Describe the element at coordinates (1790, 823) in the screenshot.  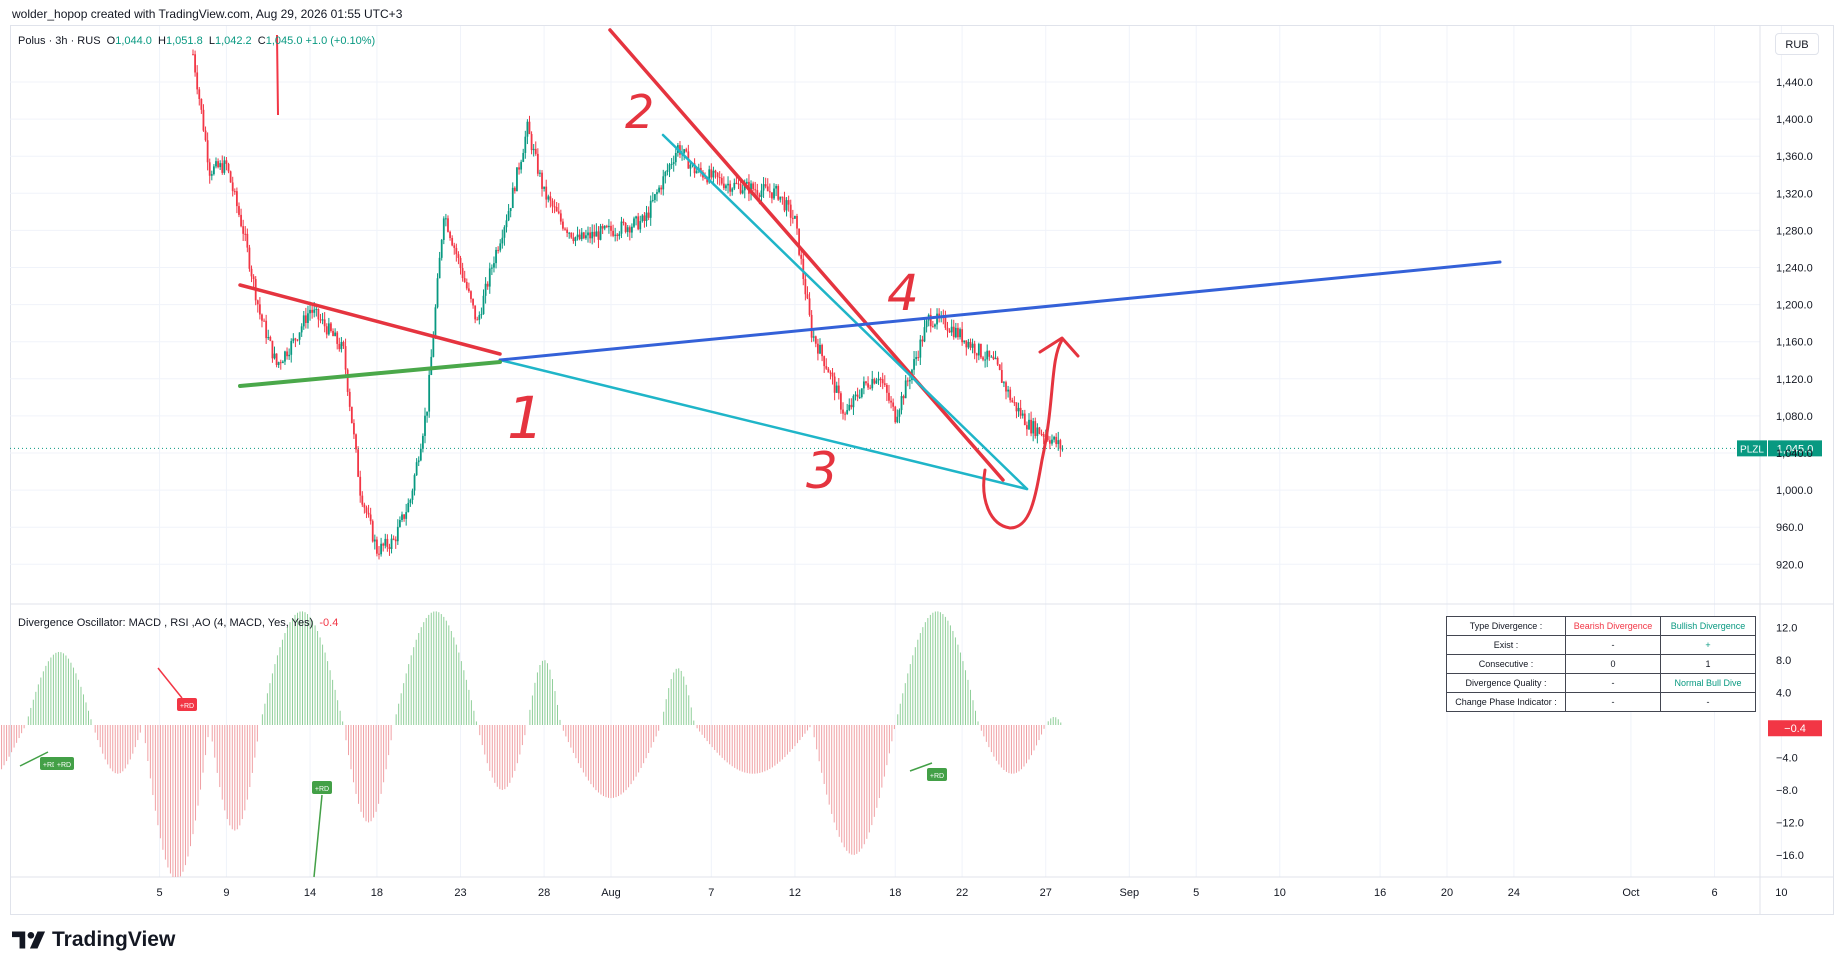
I see `oscillator-tick-label: −12.0` at that location.